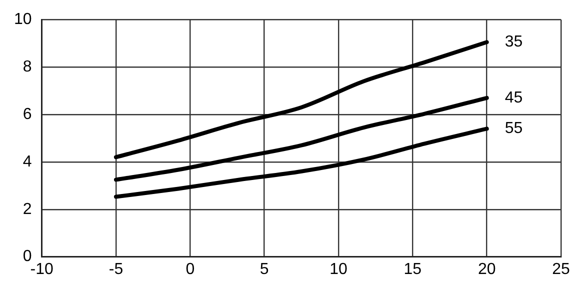 This screenshot has width=579, height=284. Describe the element at coordinates (27, 114) in the screenshot. I see `y-tick-label: 6` at that location.